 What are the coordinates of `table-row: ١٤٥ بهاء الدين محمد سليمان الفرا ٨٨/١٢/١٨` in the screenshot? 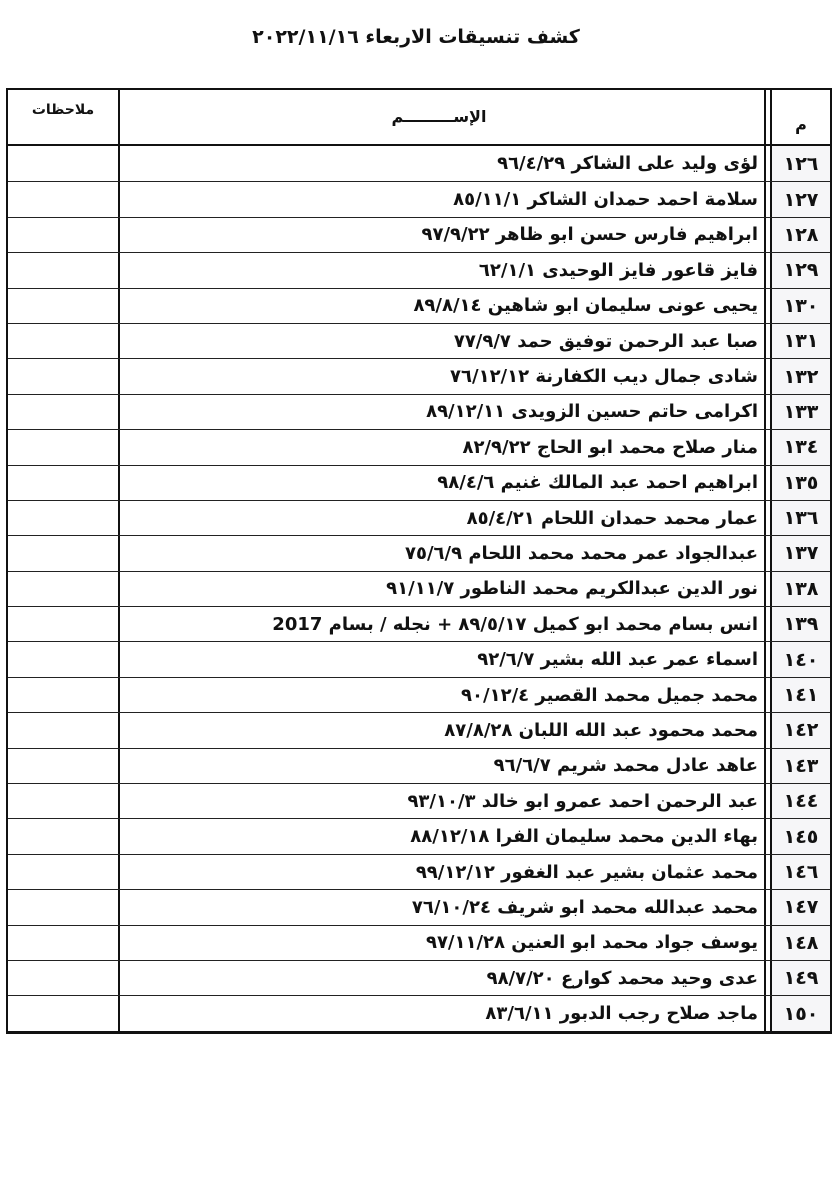 It's located at (419, 836).